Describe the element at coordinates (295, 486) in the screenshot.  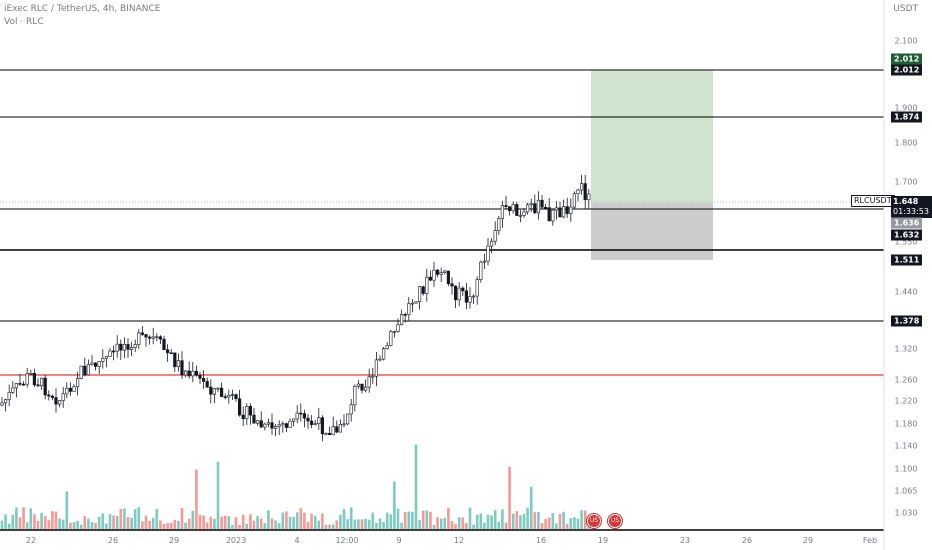
I see `volume-group` at that location.